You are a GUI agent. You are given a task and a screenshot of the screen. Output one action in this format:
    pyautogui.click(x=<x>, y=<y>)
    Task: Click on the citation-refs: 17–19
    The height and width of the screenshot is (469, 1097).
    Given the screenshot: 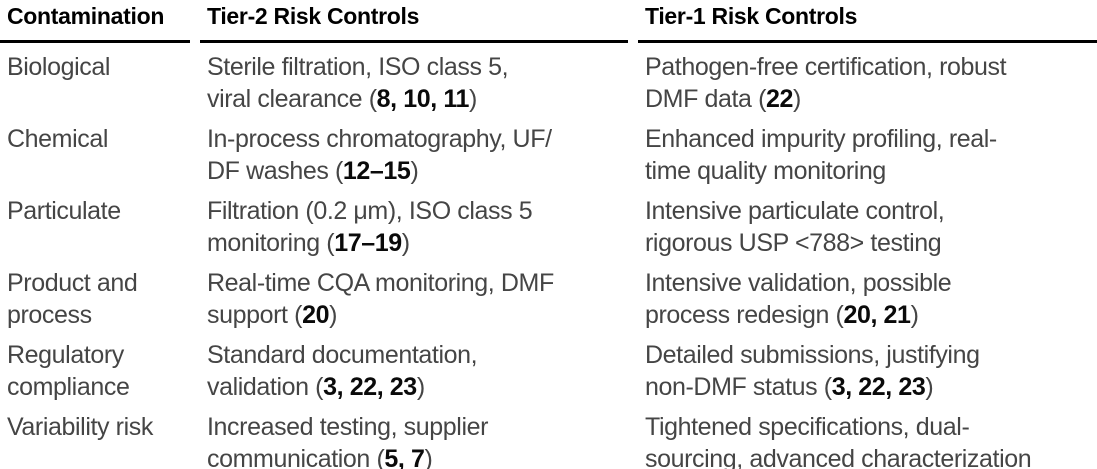 What is the action you would take?
    pyautogui.click(x=368, y=243)
    